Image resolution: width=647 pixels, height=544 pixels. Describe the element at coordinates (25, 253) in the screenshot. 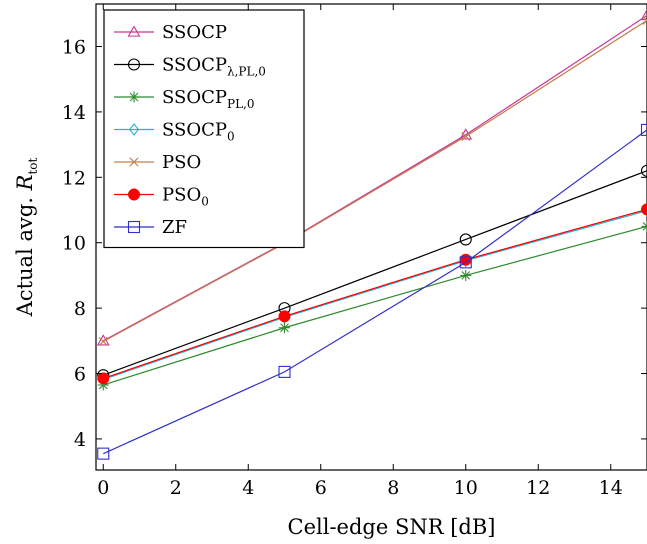

I see `y-axis-label-main: Actual avg.` at that location.